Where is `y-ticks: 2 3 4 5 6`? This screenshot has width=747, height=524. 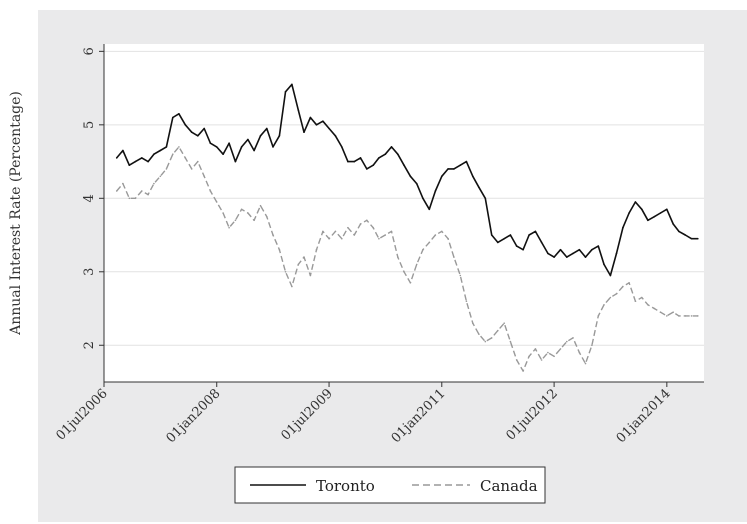
y-ticks: 2 3 4 5 6 is located at coordinates (93, 198).